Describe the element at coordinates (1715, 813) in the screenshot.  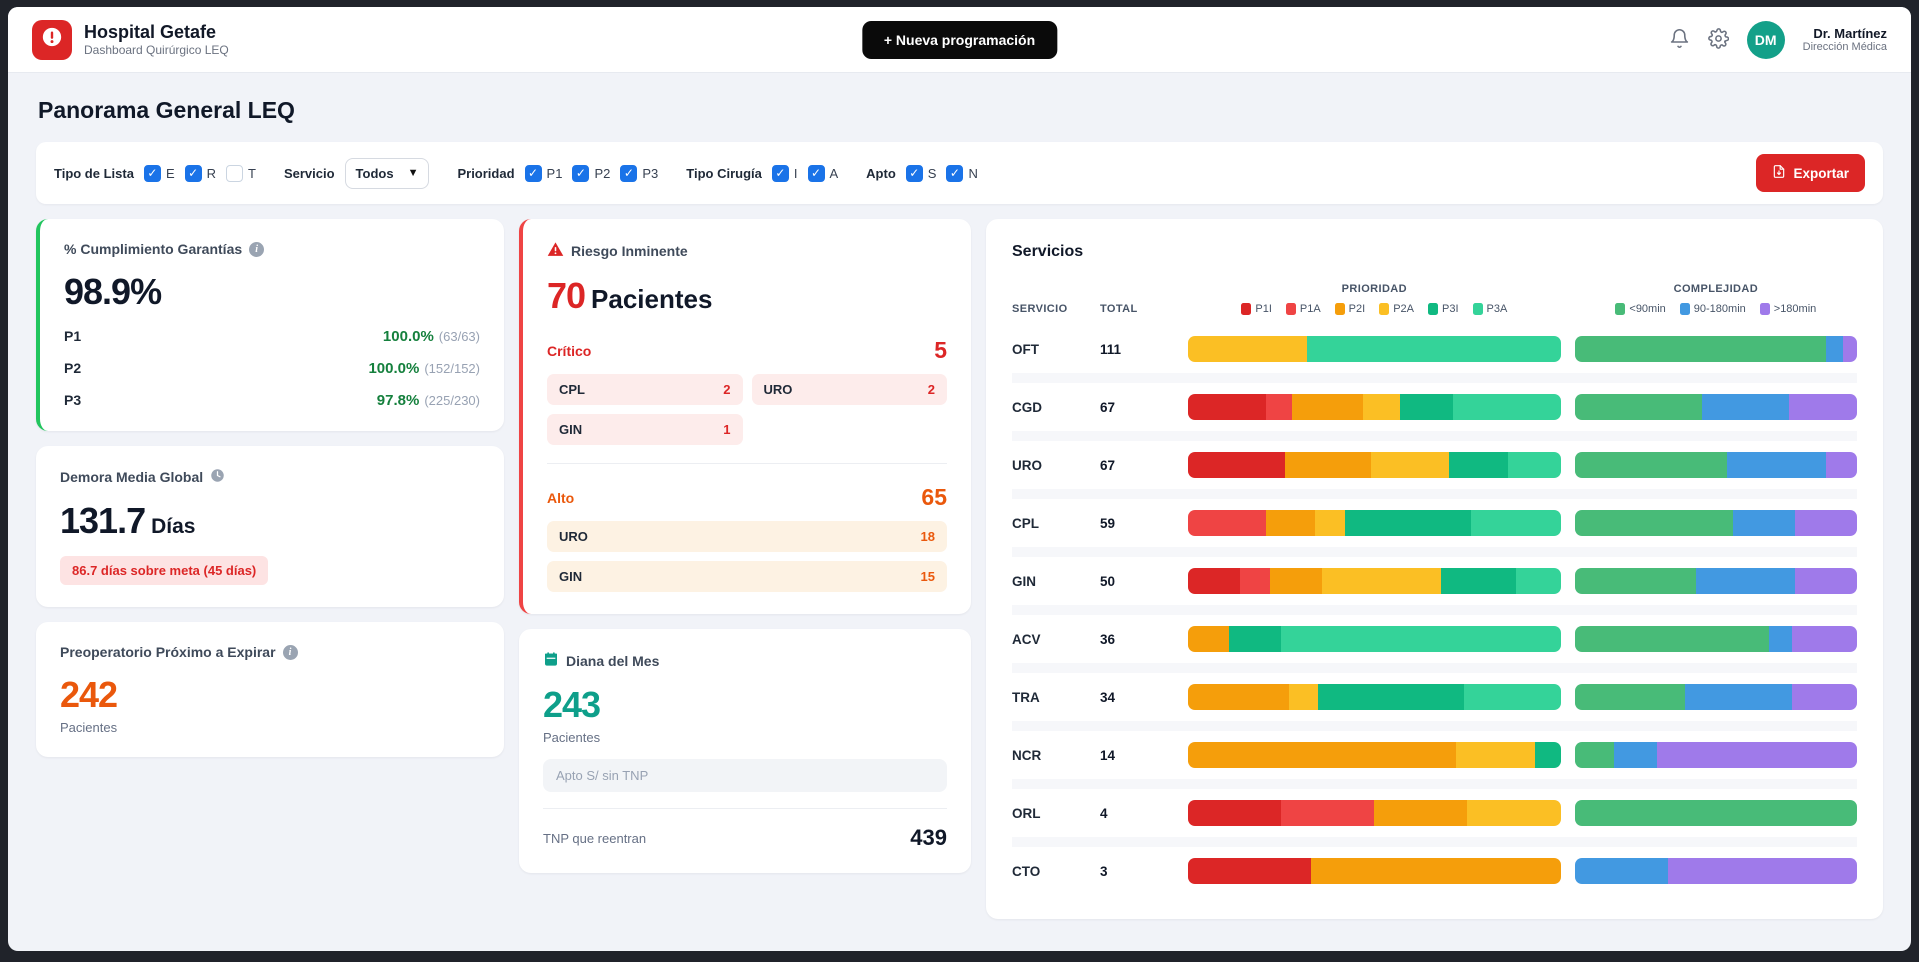
I see `bar-segment-<90min` at that location.